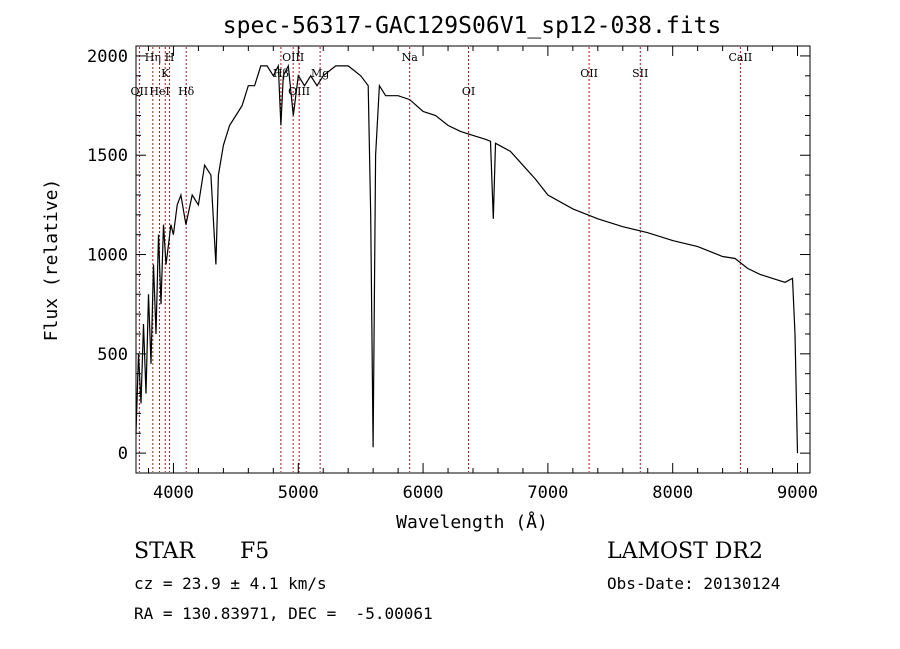 This screenshot has width=900, height=649. What do you see at coordinates (640, 73) in the screenshot?
I see `line-marker-label: SII` at bounding box center [640, 73].